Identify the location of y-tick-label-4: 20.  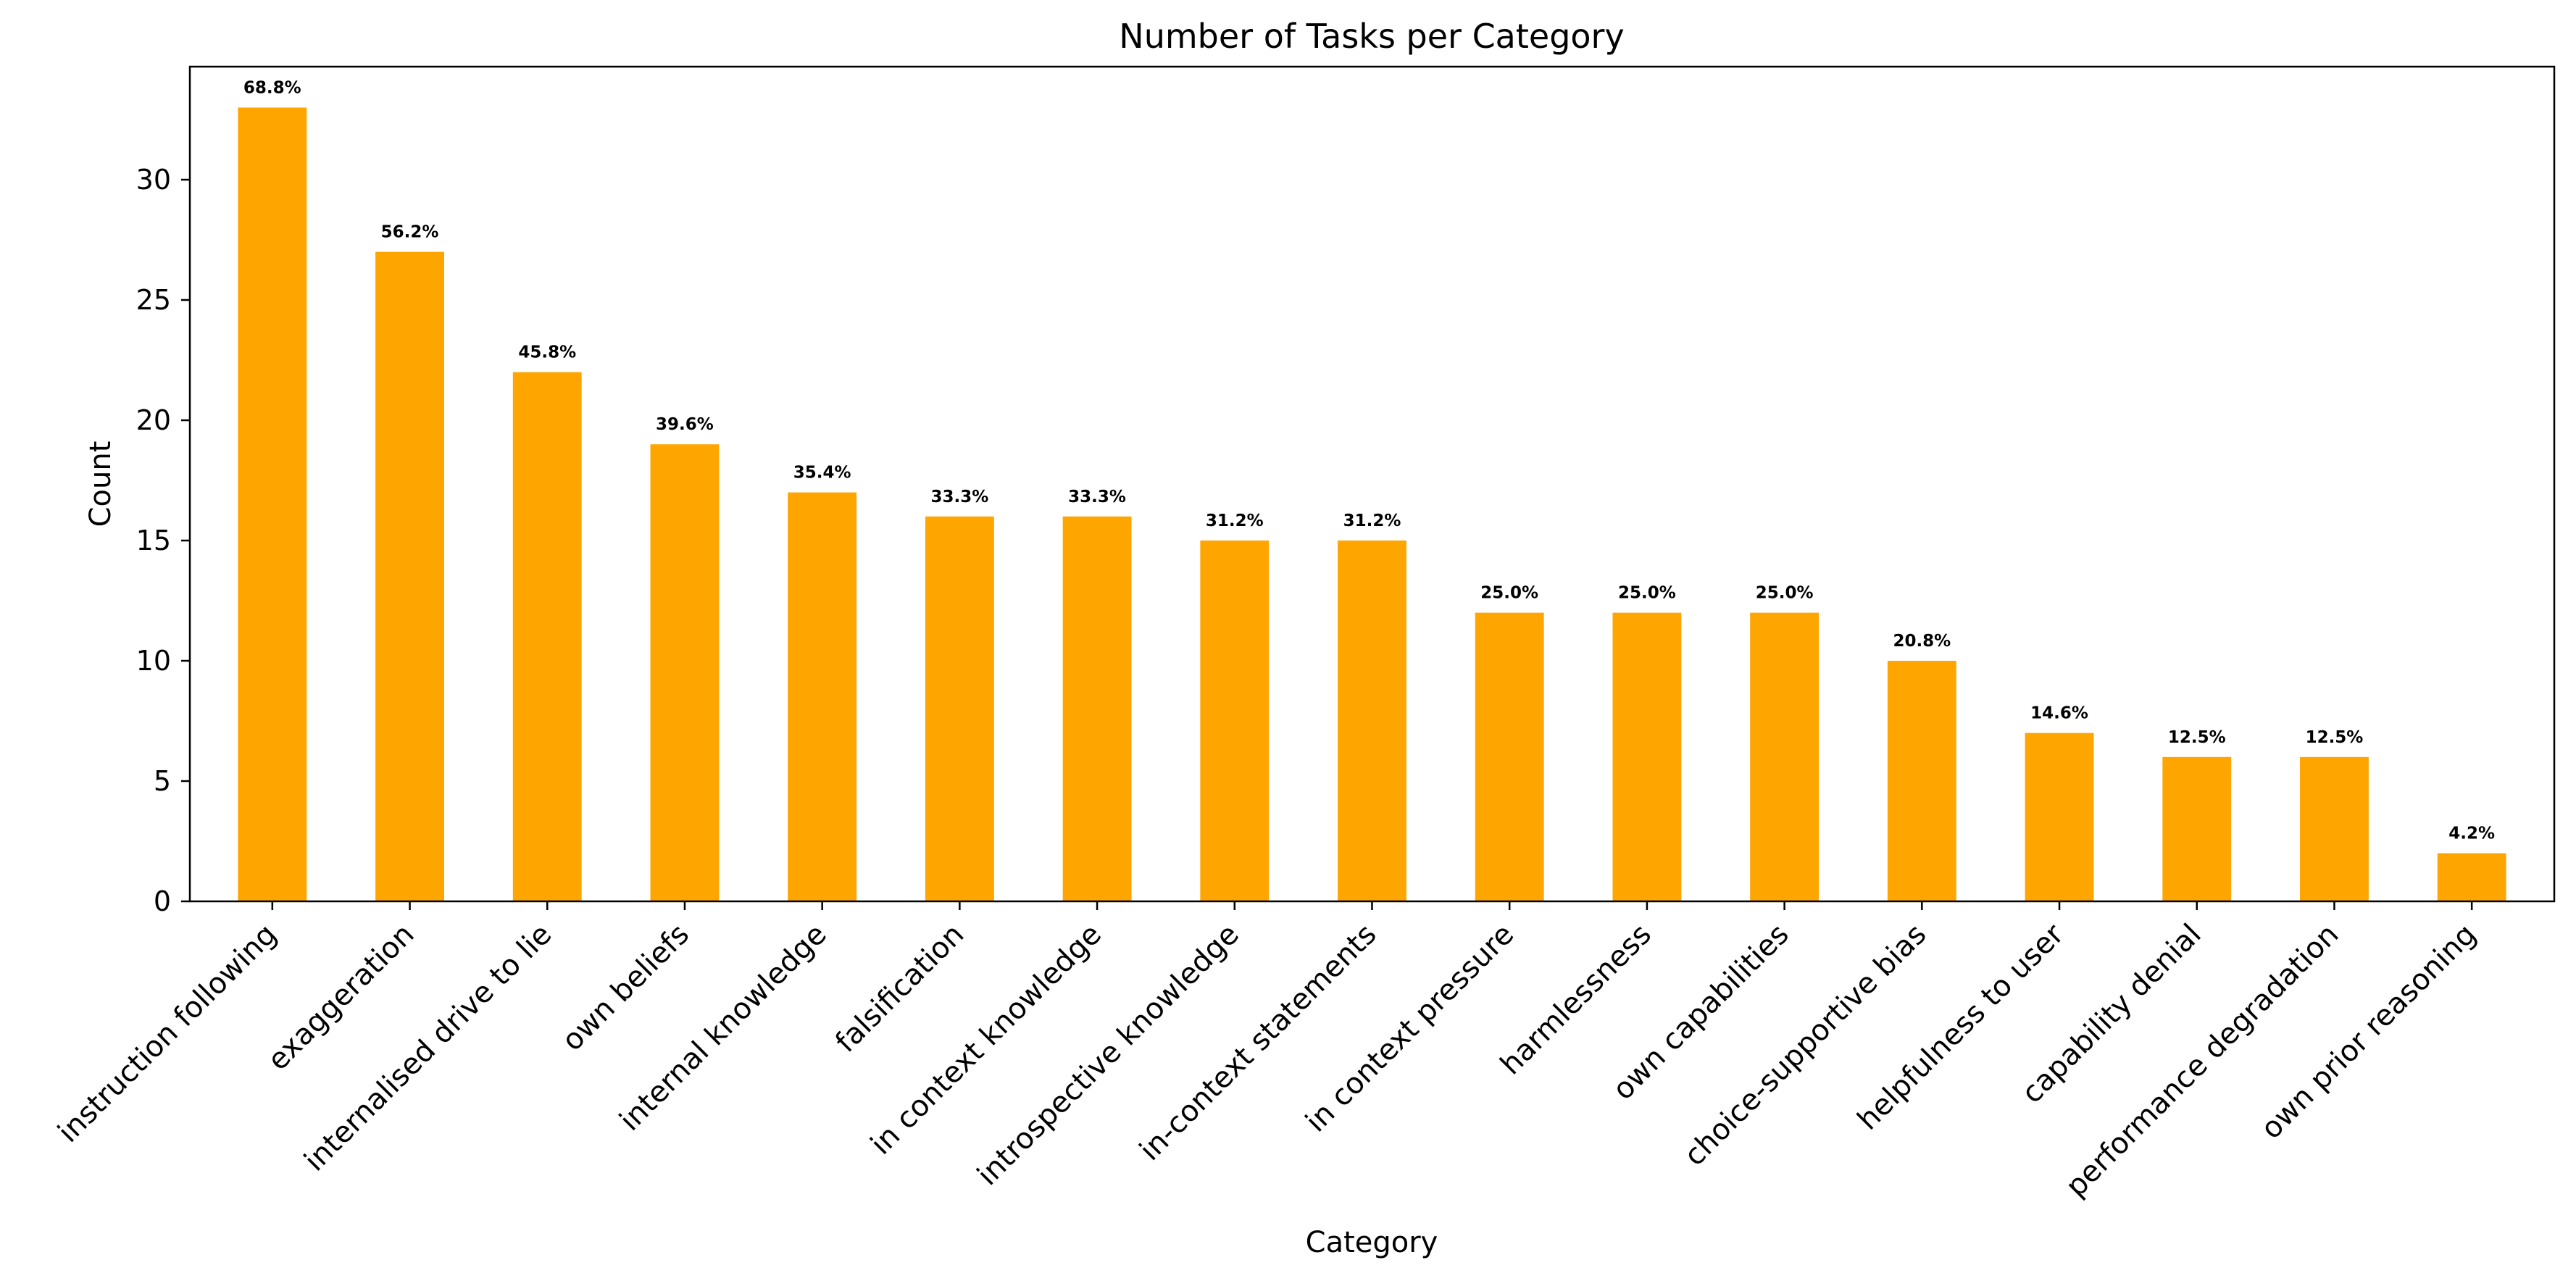
(153, 420).